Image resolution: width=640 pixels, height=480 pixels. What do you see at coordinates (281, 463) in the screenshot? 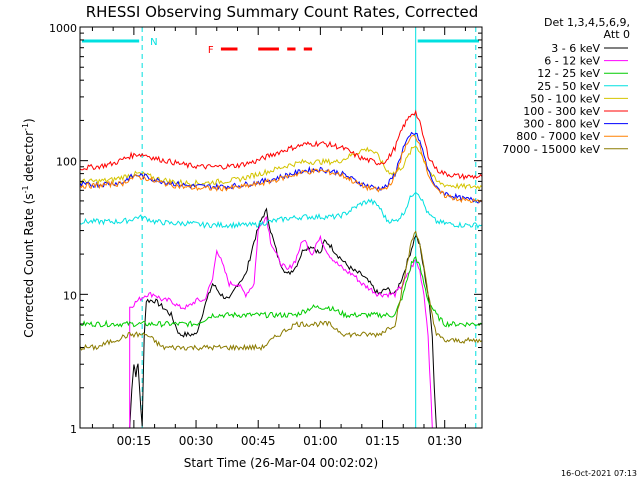
I see `x-axis-label: Start Time (26-Mar-04 00:02:02)` at bounding box center [281, 463].